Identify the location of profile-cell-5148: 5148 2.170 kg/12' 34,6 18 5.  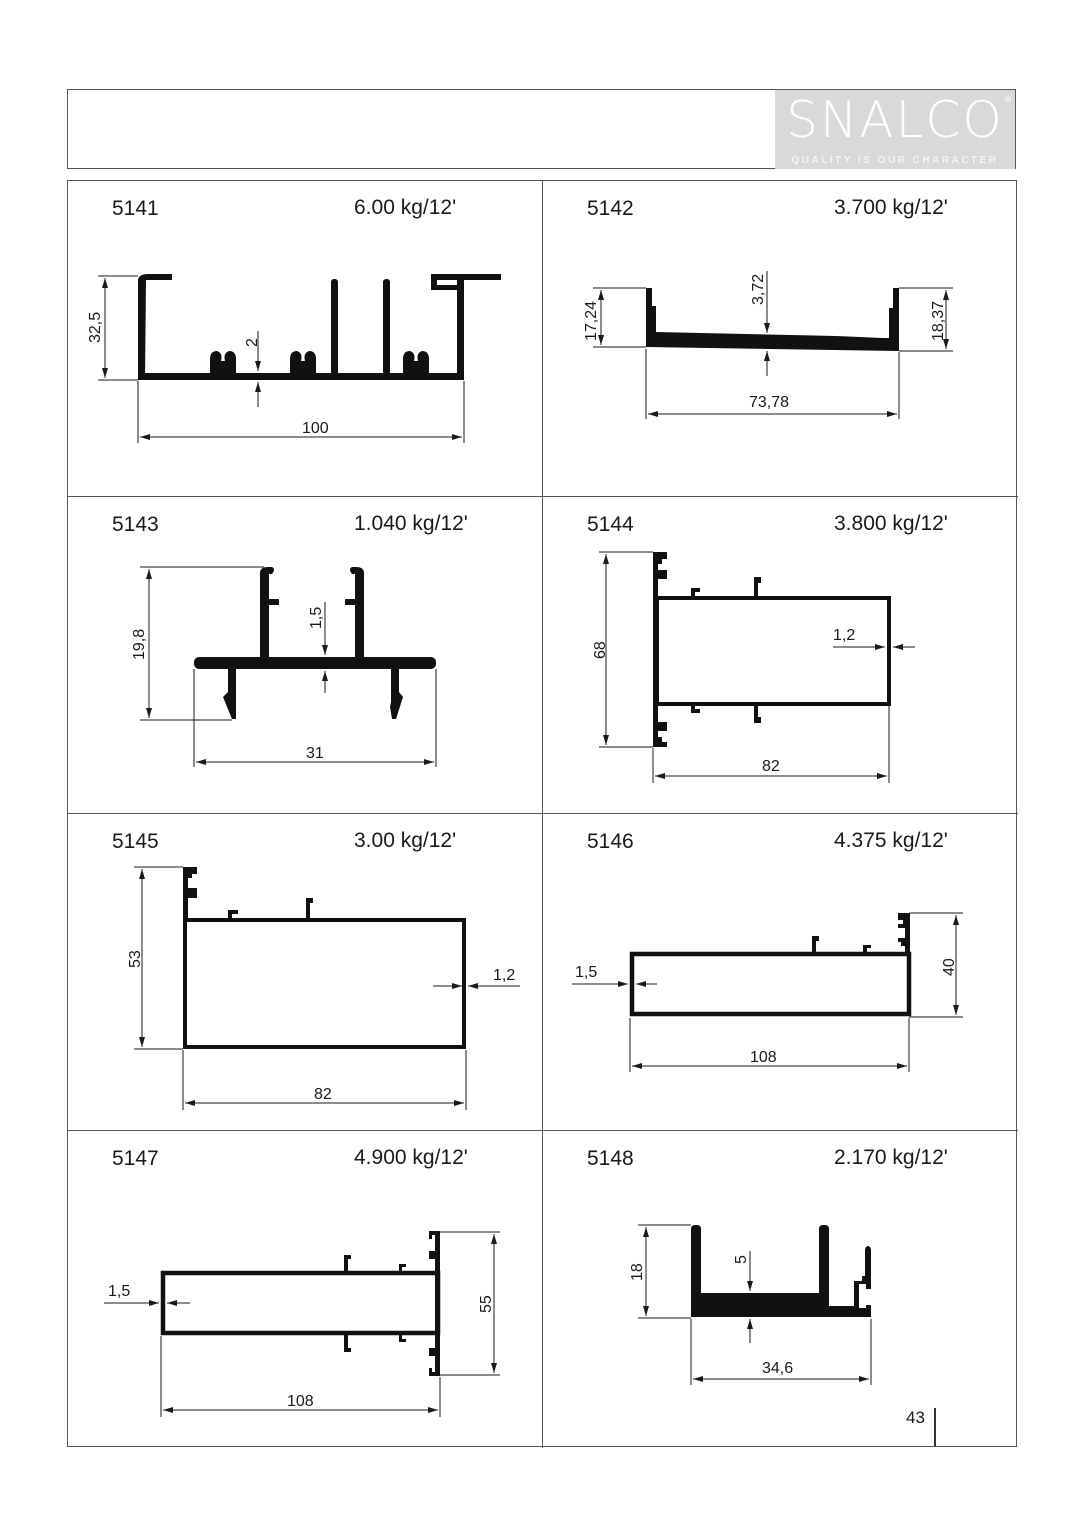
(780, 1289).